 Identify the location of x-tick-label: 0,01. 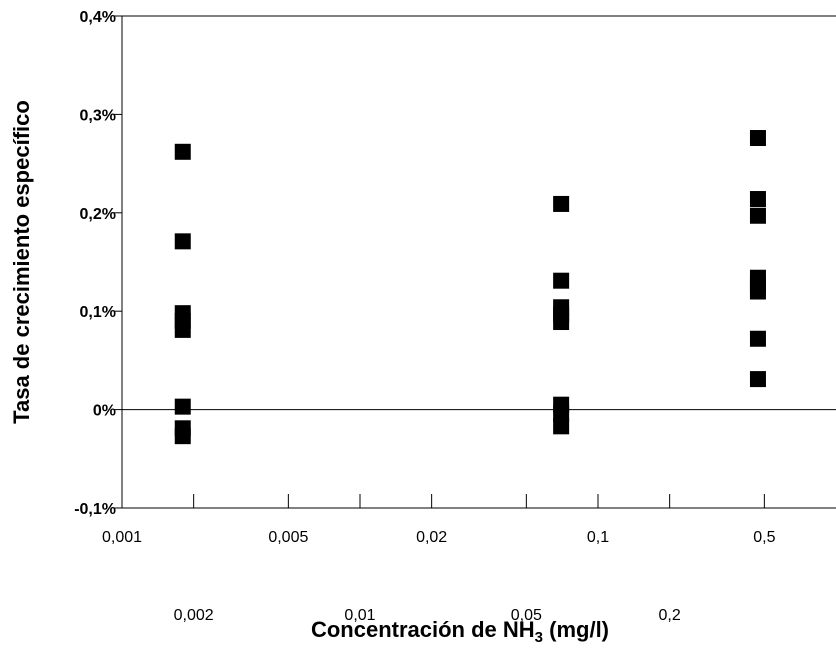
(359, 615).